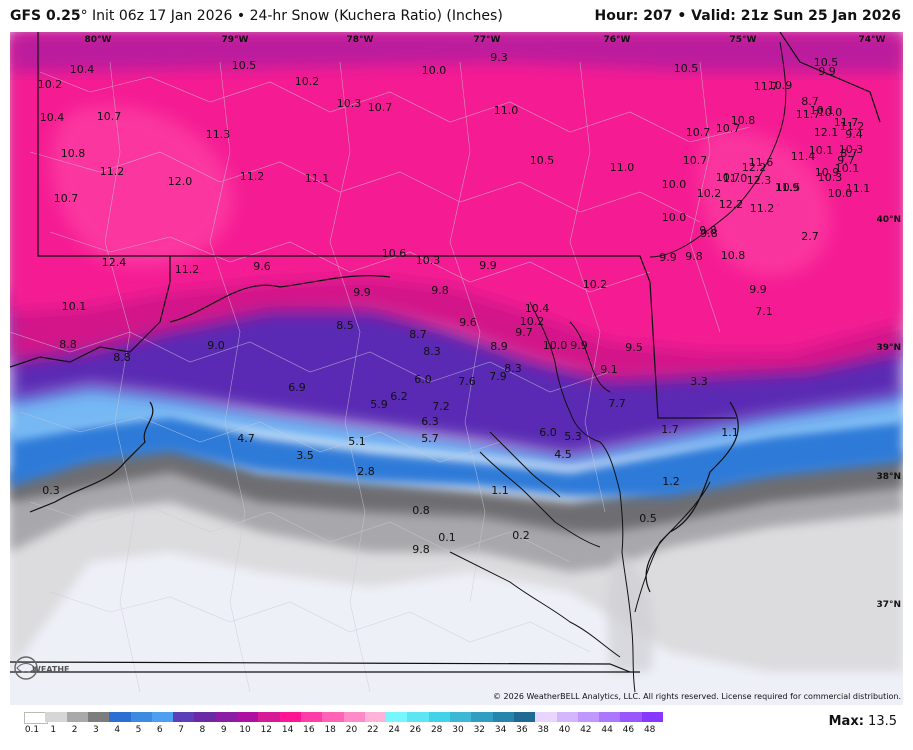 This screenshot has height=750, width=913. What do you see at coordinates (759, 180) in the screenshot?
I see `forecast-value-label: 12.3` at bounding box center [759, 180].